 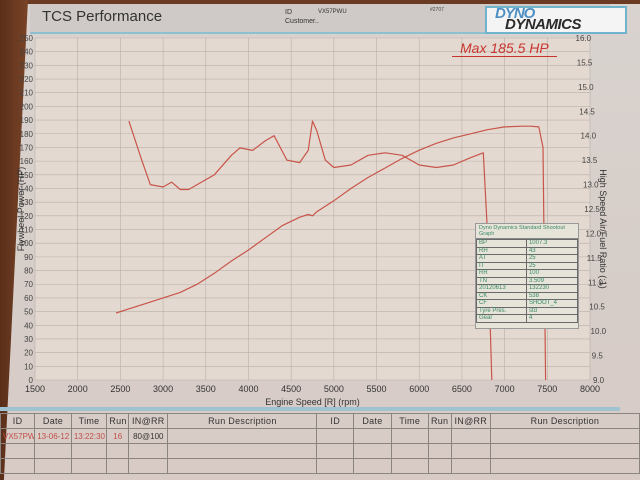 I want to click on info-key: Gear, so click(x=501, y=318).